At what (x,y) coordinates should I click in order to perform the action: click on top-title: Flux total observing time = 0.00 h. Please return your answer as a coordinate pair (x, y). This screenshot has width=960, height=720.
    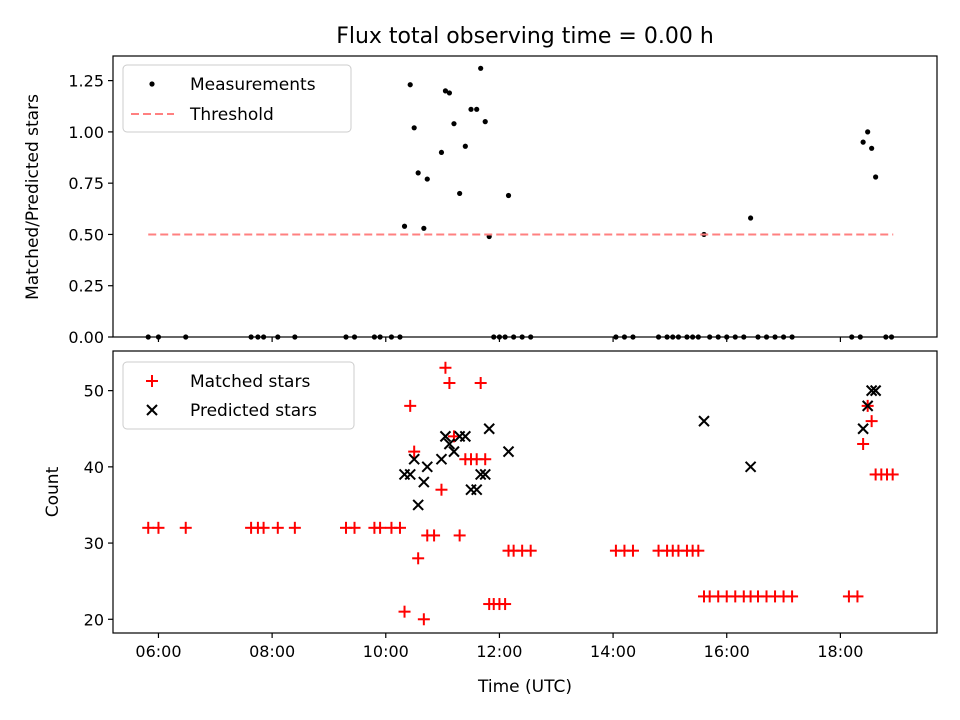
    Looking at the image, I should click on (525, 36).